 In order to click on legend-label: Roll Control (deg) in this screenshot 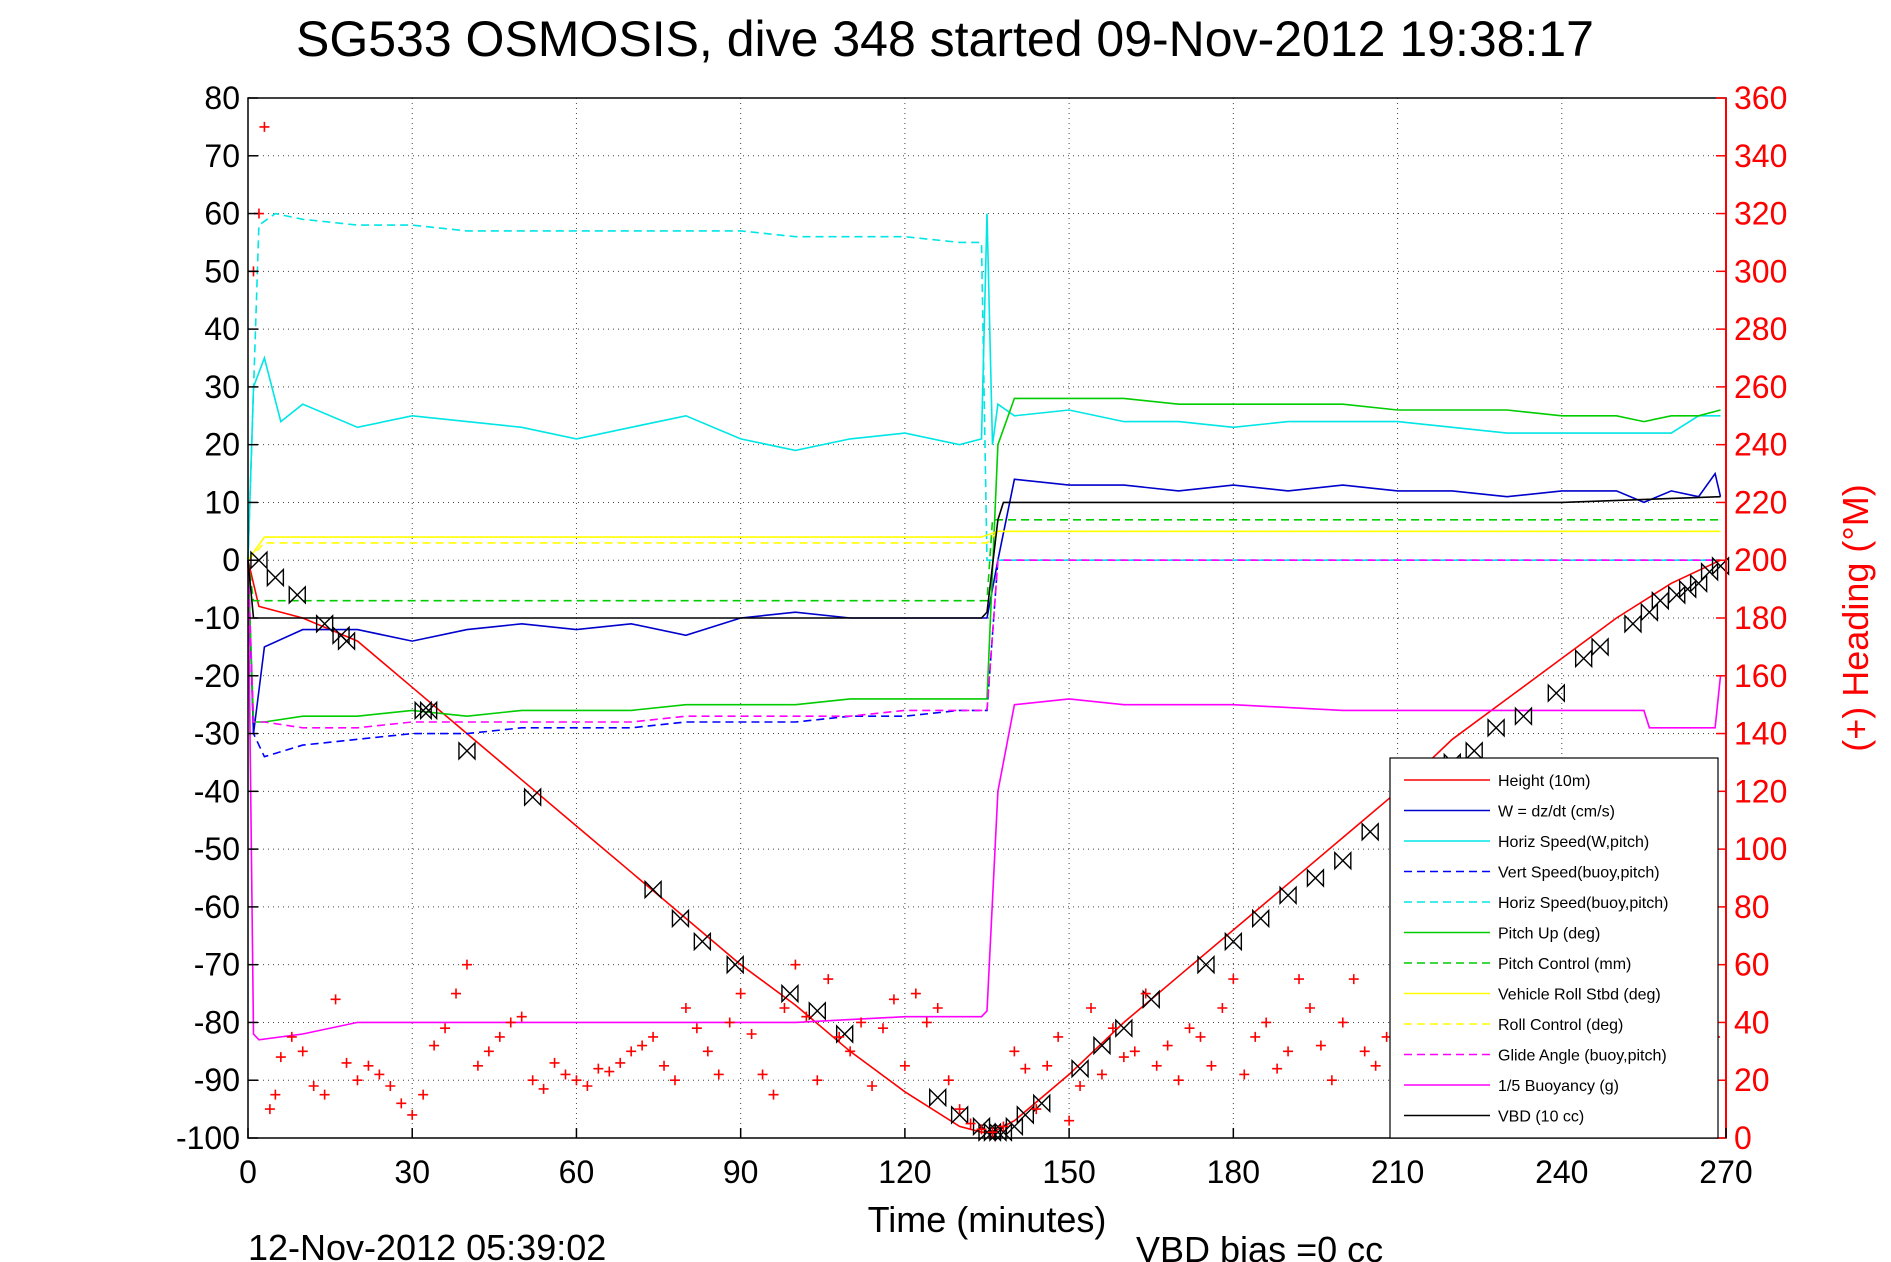, I will do `click(1560, 1025)`.